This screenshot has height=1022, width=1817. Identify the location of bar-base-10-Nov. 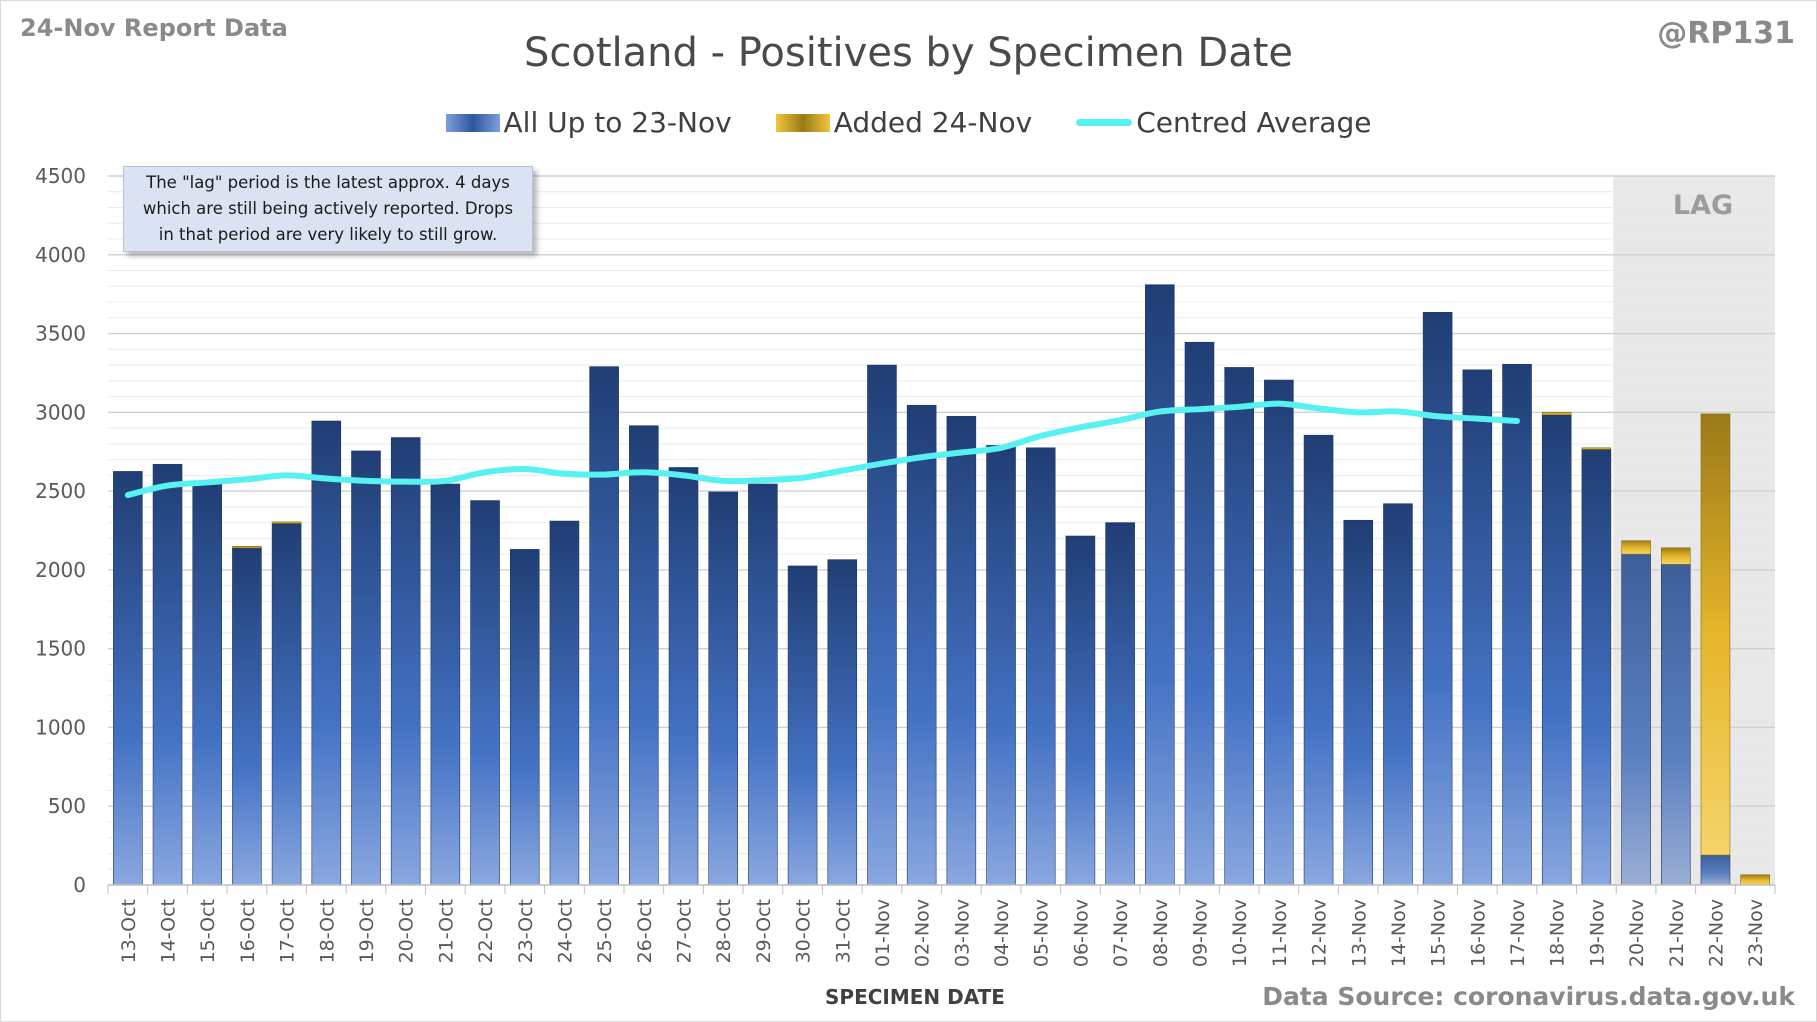
(1239, 626).